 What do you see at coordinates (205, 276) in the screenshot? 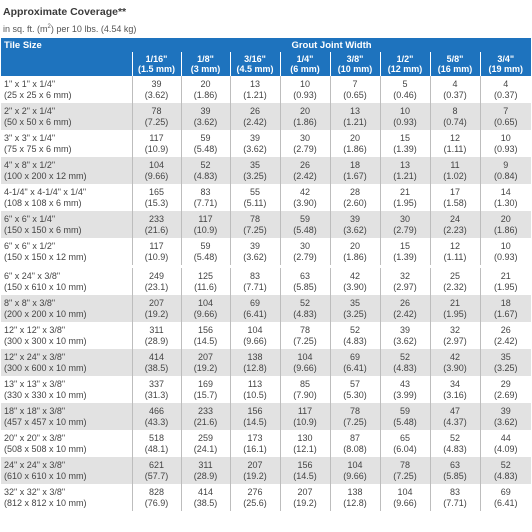
I see `coverage-sqft: 125` at bounding box center [205, 276].